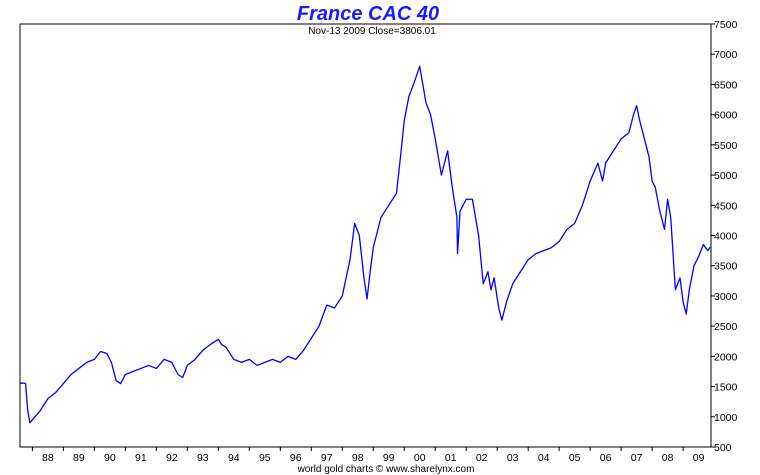 This screenshot has width=760, height=475. What do you see at coordinates (544, 458) in the screenshot?
I see `x-tick-label: 04` at bounding box center [544, 458].